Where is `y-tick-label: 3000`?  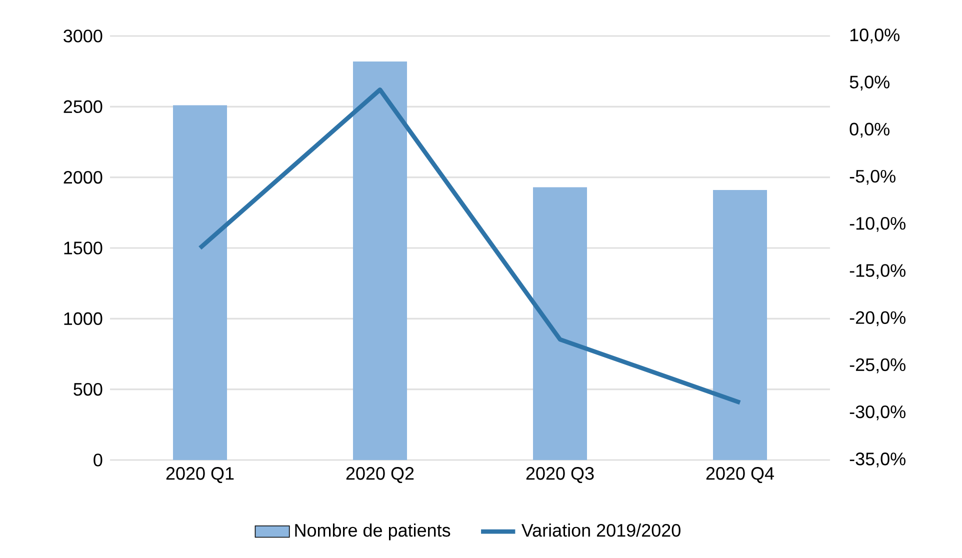
y-tick-label: 3000 is located at coordinates (83, 36).